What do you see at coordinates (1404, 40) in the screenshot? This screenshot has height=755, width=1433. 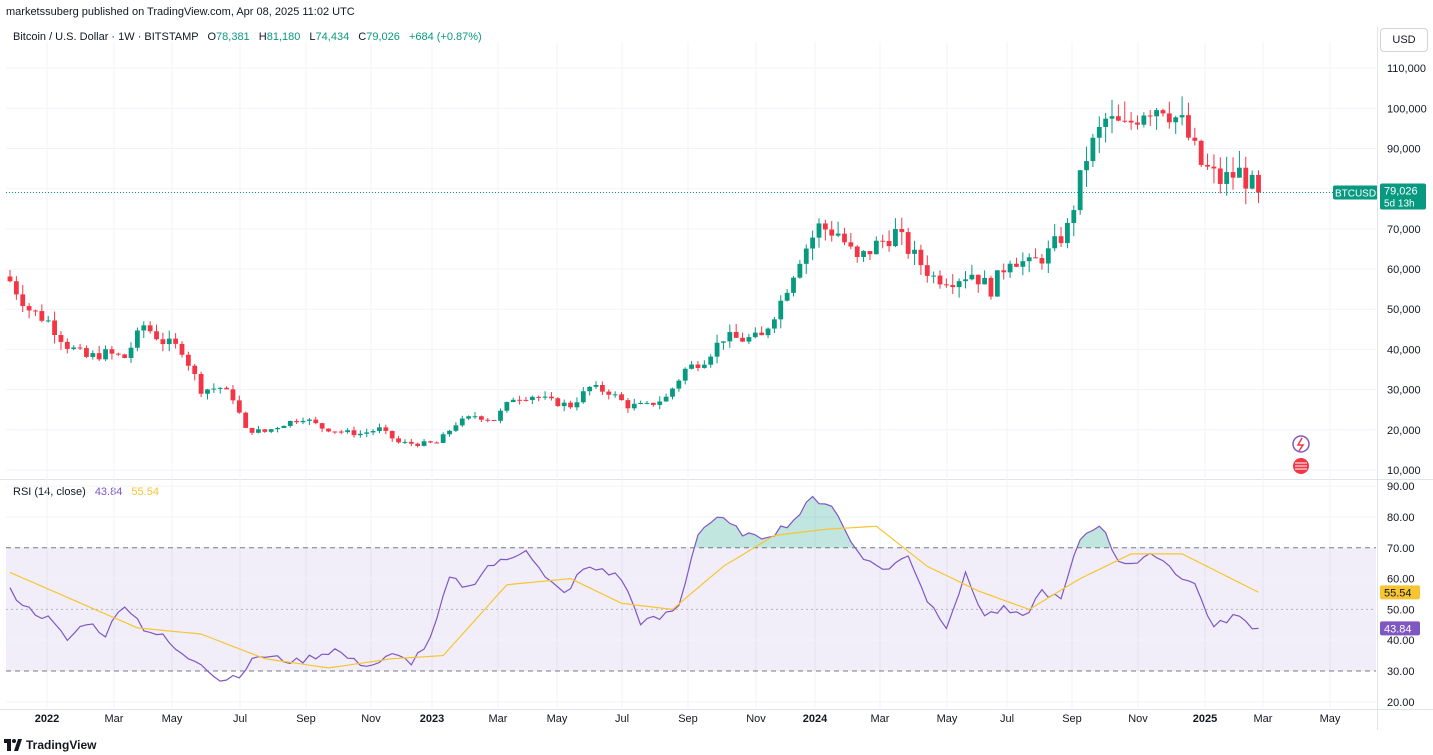 I see `currency-button: USD` at bounding box center [1404, 40].